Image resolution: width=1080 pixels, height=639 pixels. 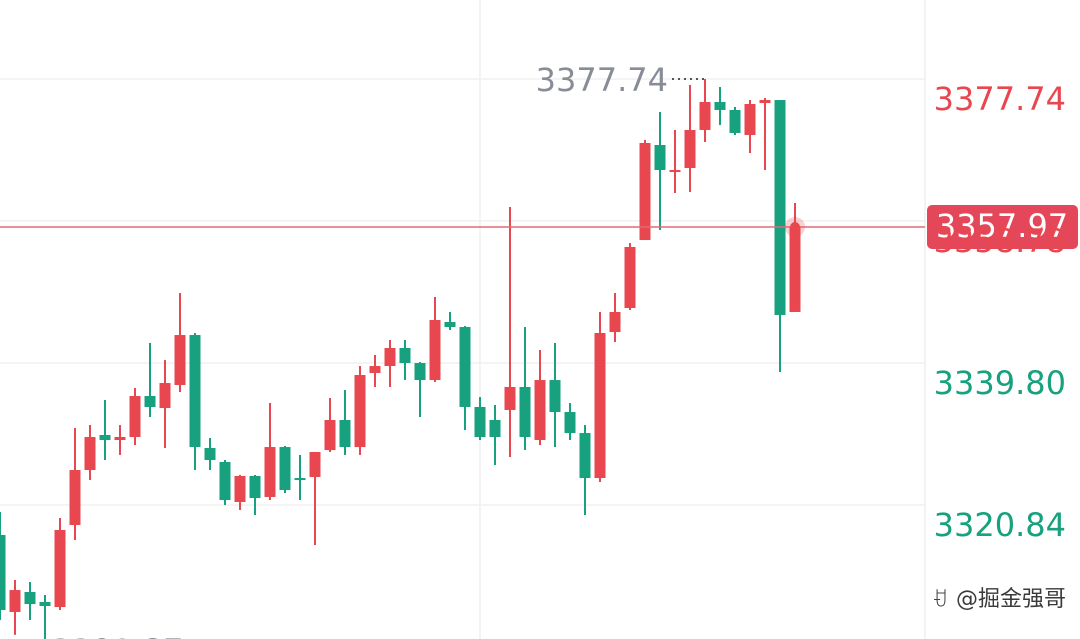 I want to click on current-price-box, so click(x=1002, y=227).